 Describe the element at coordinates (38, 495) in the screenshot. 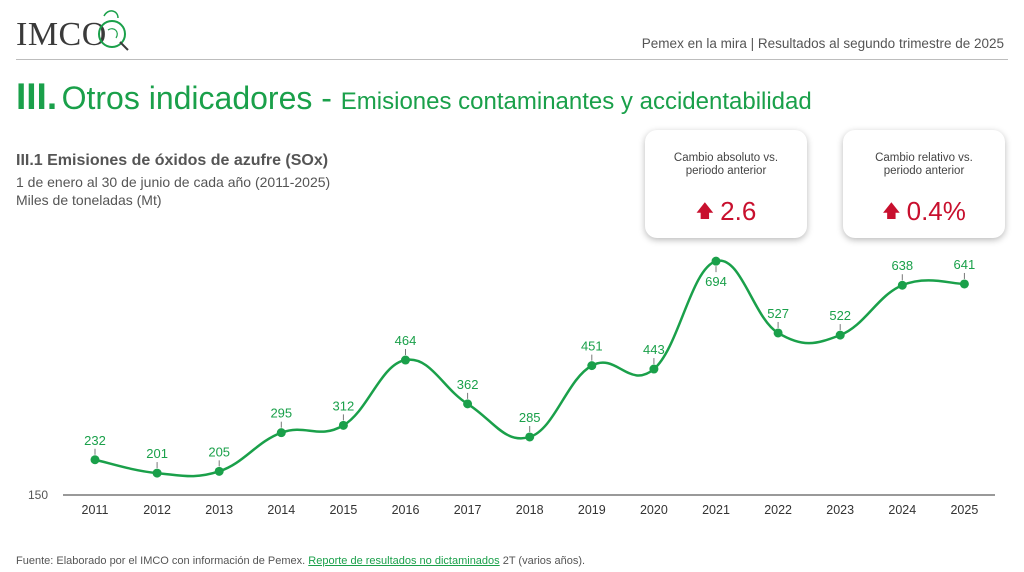

I see `y-axis-baseline-label: 150` at that location.